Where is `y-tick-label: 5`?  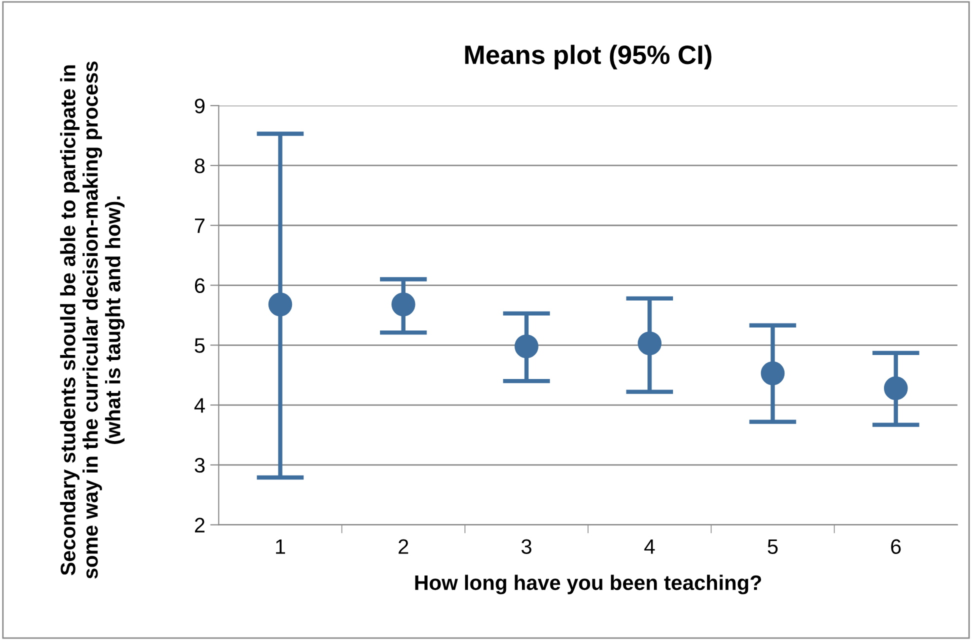
y-tick-label: 5 is located at coordinates (199, 345).